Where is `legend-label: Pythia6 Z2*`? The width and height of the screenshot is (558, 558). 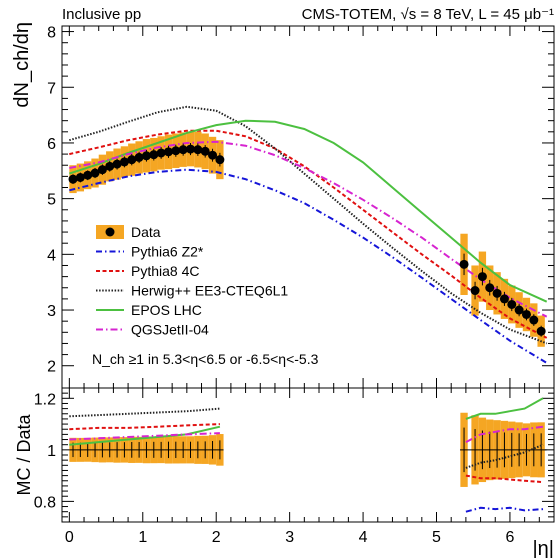
legend-label: Pythia6 Z2* is located at coordinates (167, 252).